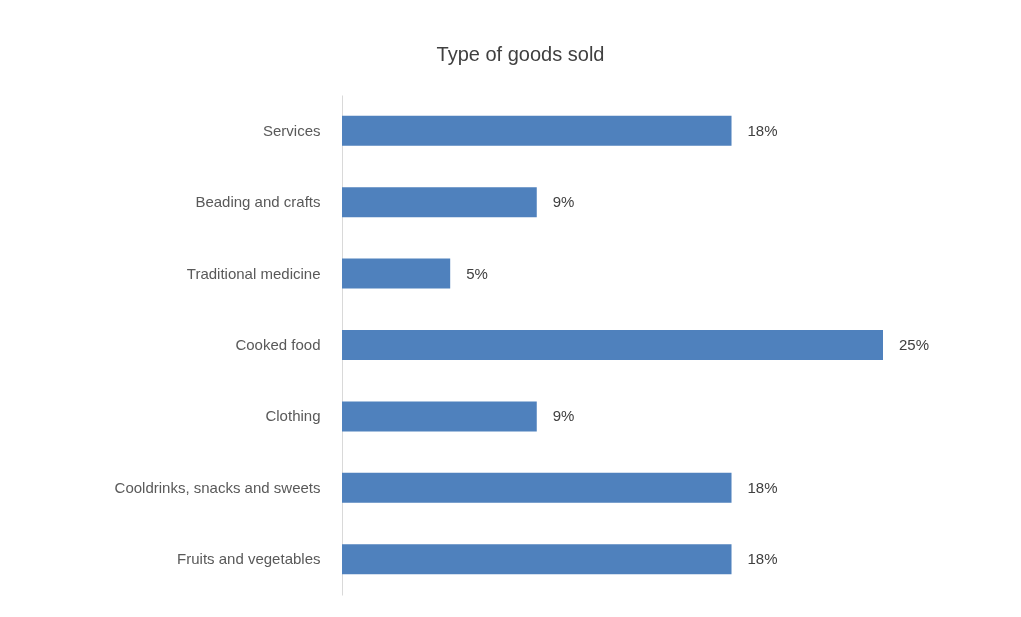 This screenshot has width=1021, height=617. Describe the element at coordinates (520, 54) in the screenshot. I see `chart-title: Type of goods sold` at that location.